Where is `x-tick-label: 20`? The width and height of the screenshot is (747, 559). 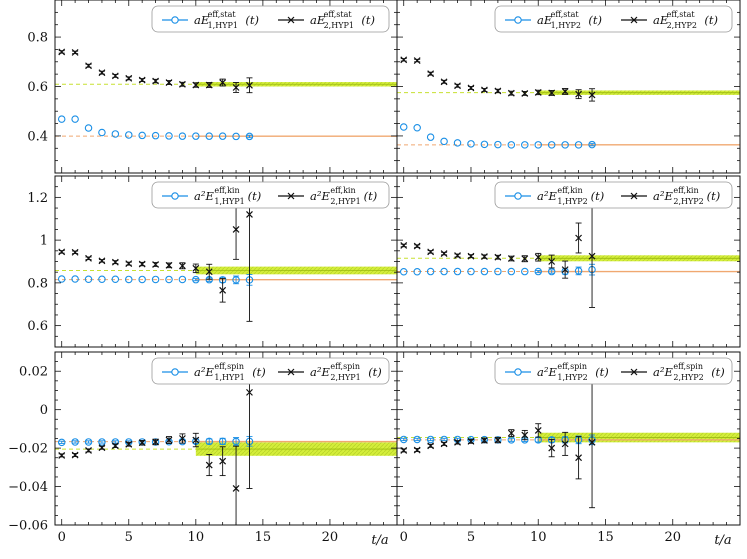
x-tick-label: 20 is located at coordinates (672, 537).